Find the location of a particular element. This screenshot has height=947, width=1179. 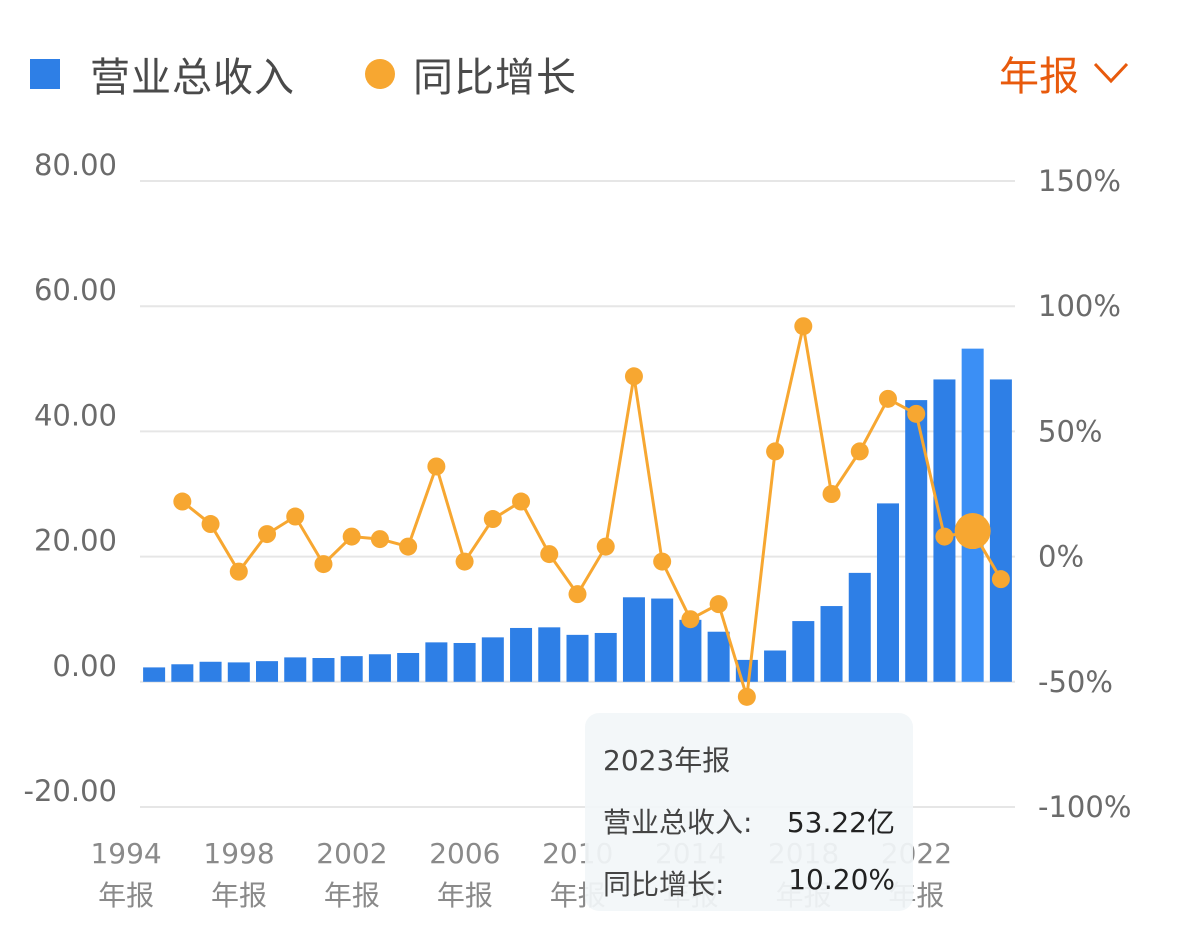

y-right-tick-label: -100% is located at coordinates (1084, 807).